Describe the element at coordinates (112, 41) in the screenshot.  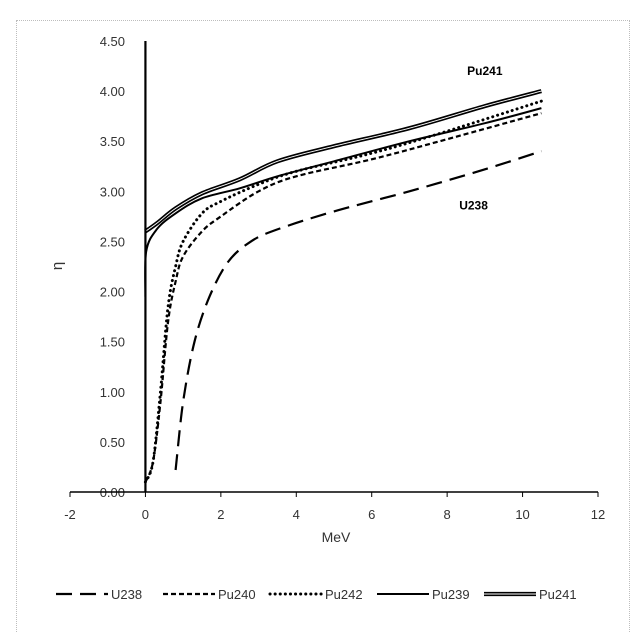
I see `y-tick-label: 4.50` at that location.